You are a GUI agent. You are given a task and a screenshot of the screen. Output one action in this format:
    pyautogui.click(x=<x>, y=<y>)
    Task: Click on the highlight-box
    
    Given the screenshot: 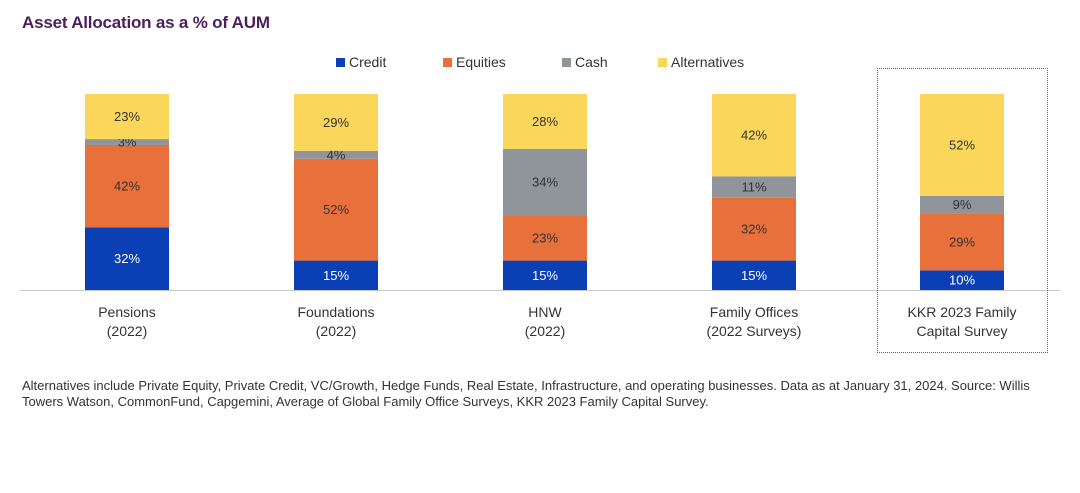 What is the action you would take?
    pyautogui.click(x=962, y=210)
    